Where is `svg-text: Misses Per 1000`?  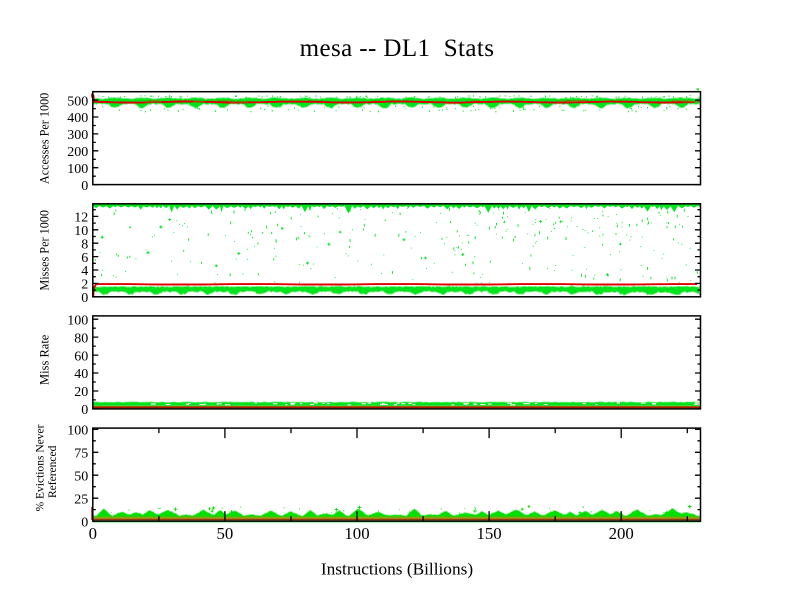
svg-text: Misses Per 1000 is located at coordinates (44, 250).